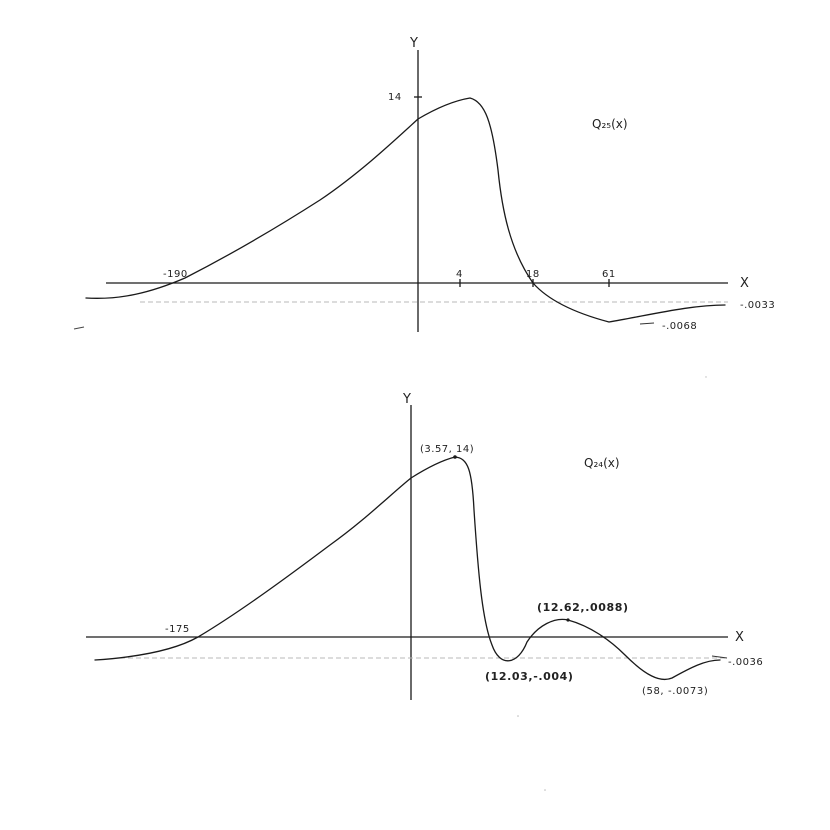 Image resolution: width=830 pixels, height=830 pixels. Describe the element at coordinates (583, 607) in the screenshot. I see `q24-local-max-annotation: (12.62,.0088)` at that location.